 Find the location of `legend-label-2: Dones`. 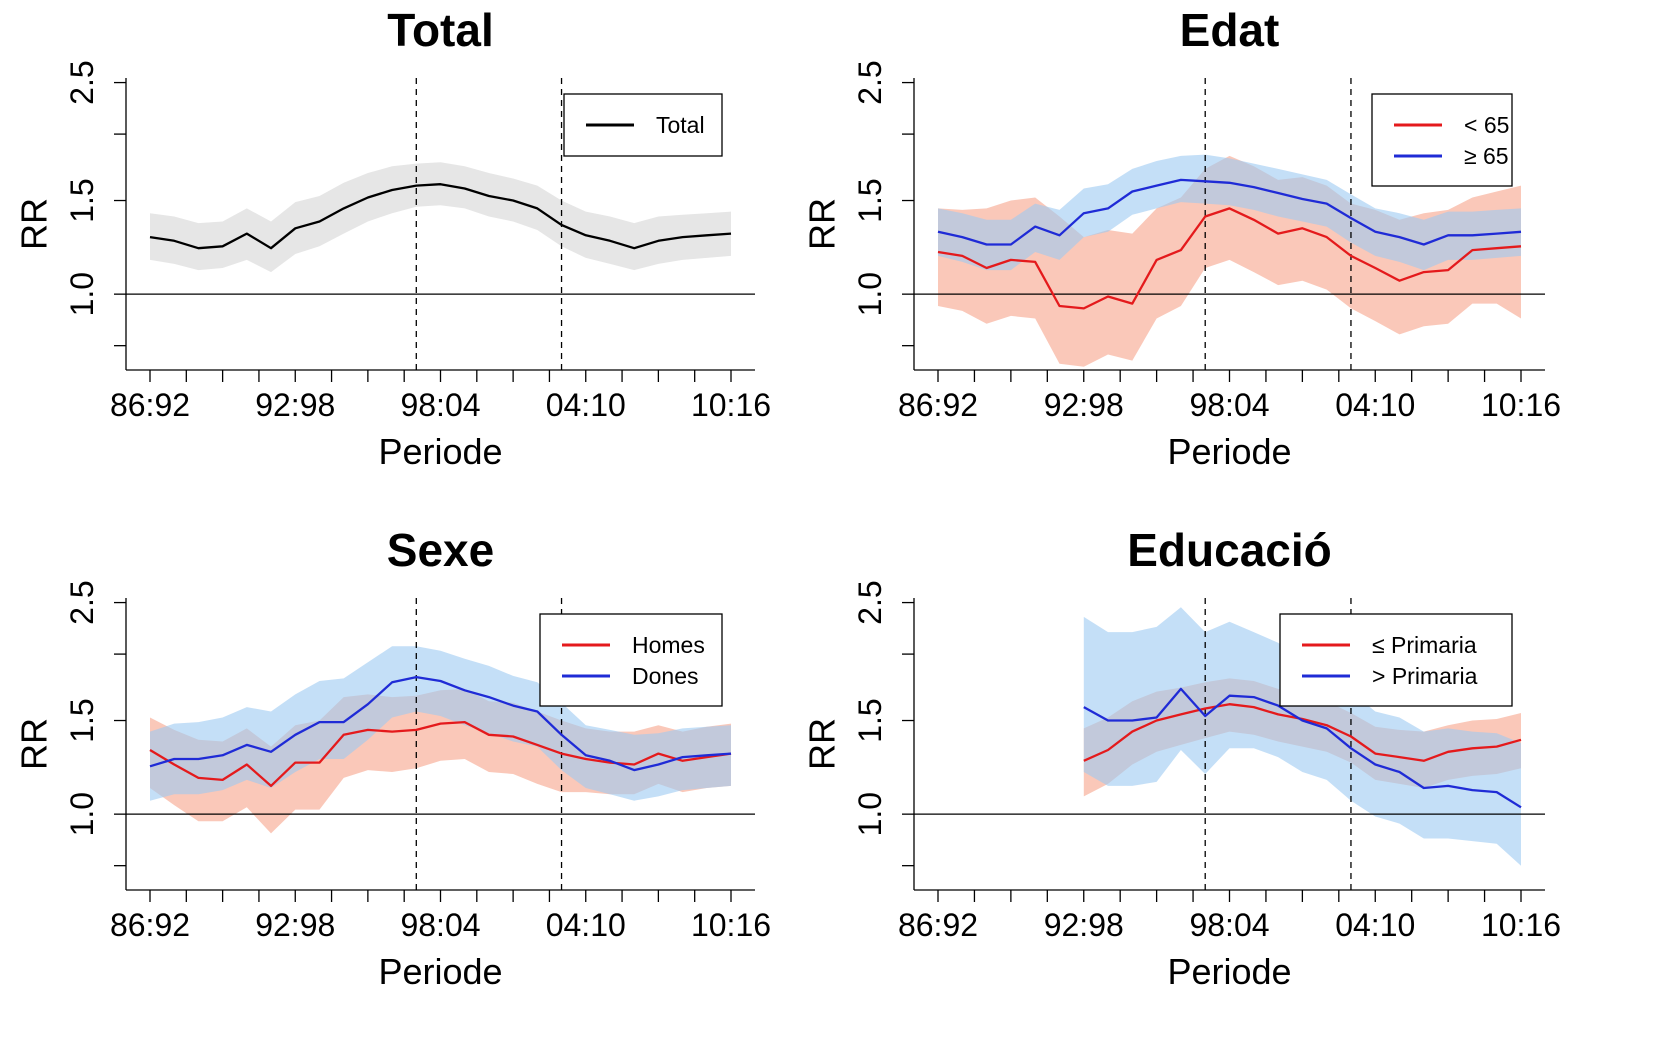

legend-label-2: Dones is located at coordinates (665, 676).